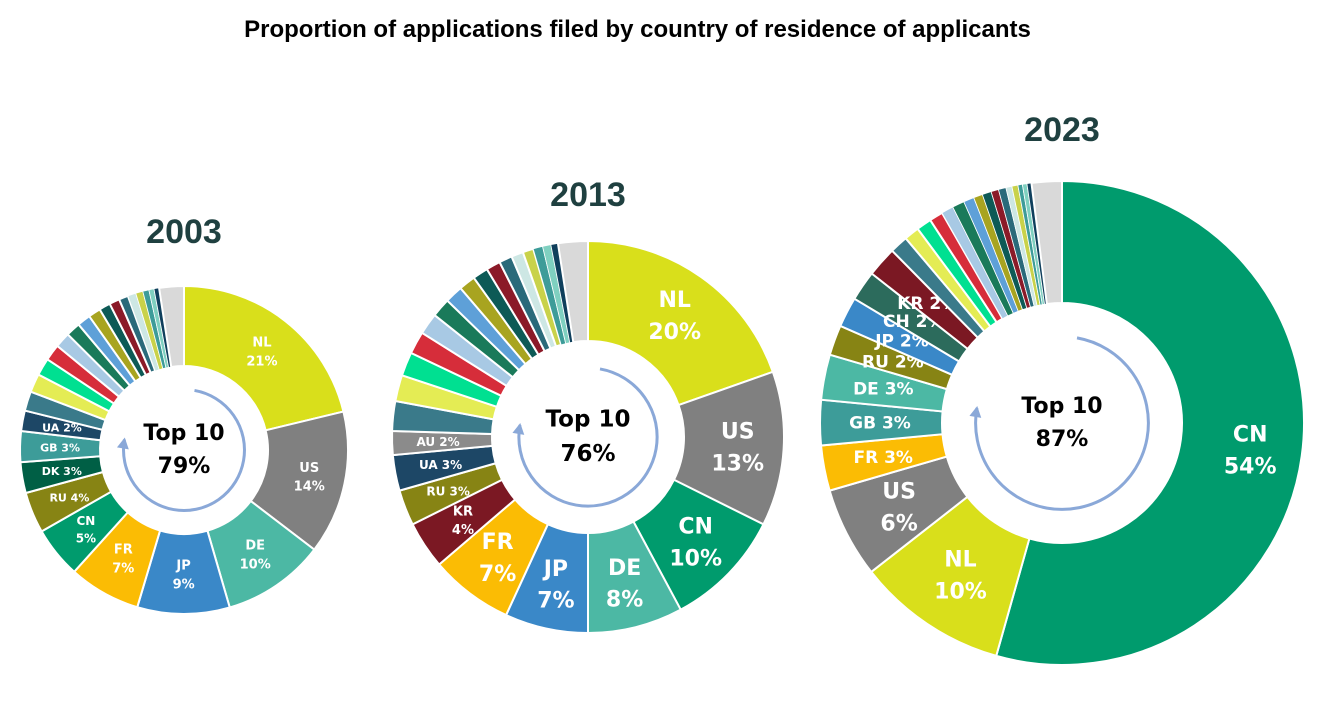 The image size is (1322, 727). Describe the element at coordinates (1250, 450) in the screenshot. I see `slice-label-cn-2023: CN 54%` at that location.